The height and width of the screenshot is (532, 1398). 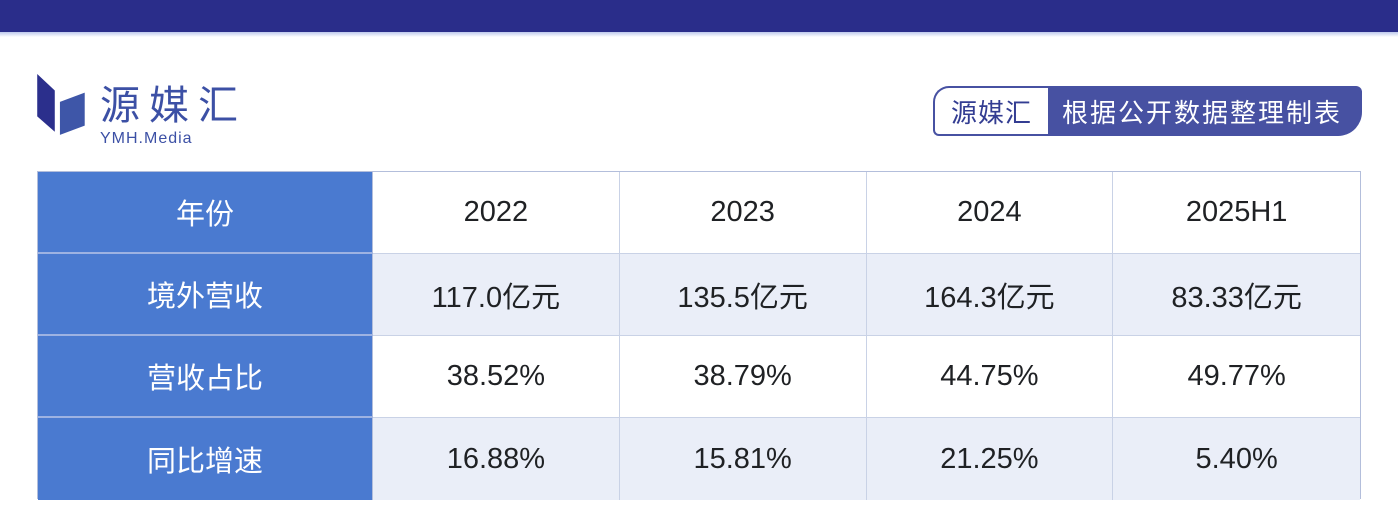 I want to click on table-header-cell-years: 年份, so click(x=205, y=213).